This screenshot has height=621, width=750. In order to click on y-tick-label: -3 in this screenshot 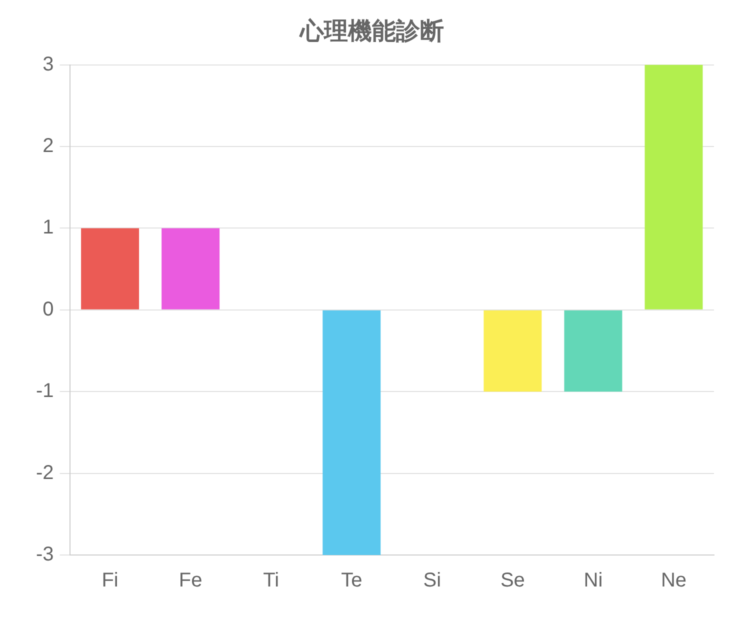, I will do `click(45, 555)`.